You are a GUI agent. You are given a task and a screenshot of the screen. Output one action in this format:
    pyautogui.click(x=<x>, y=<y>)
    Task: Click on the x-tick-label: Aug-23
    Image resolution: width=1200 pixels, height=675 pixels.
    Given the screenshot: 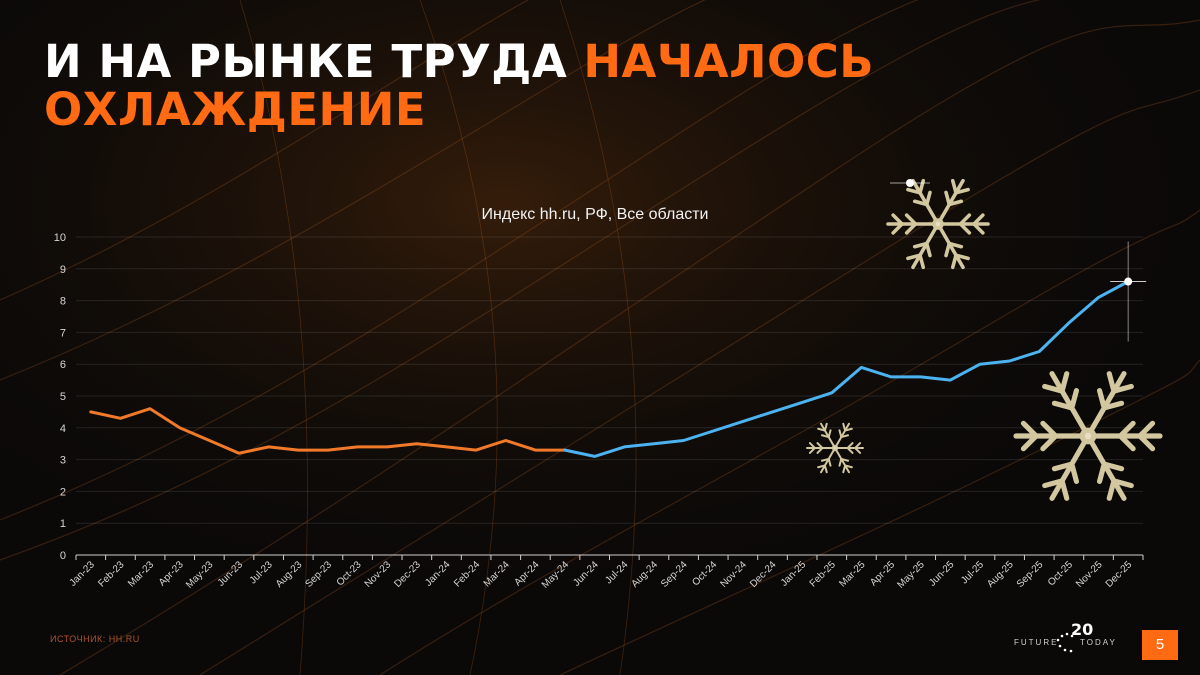 What is the action you would take?
    pyautogui.click(x=289, y=574)
    